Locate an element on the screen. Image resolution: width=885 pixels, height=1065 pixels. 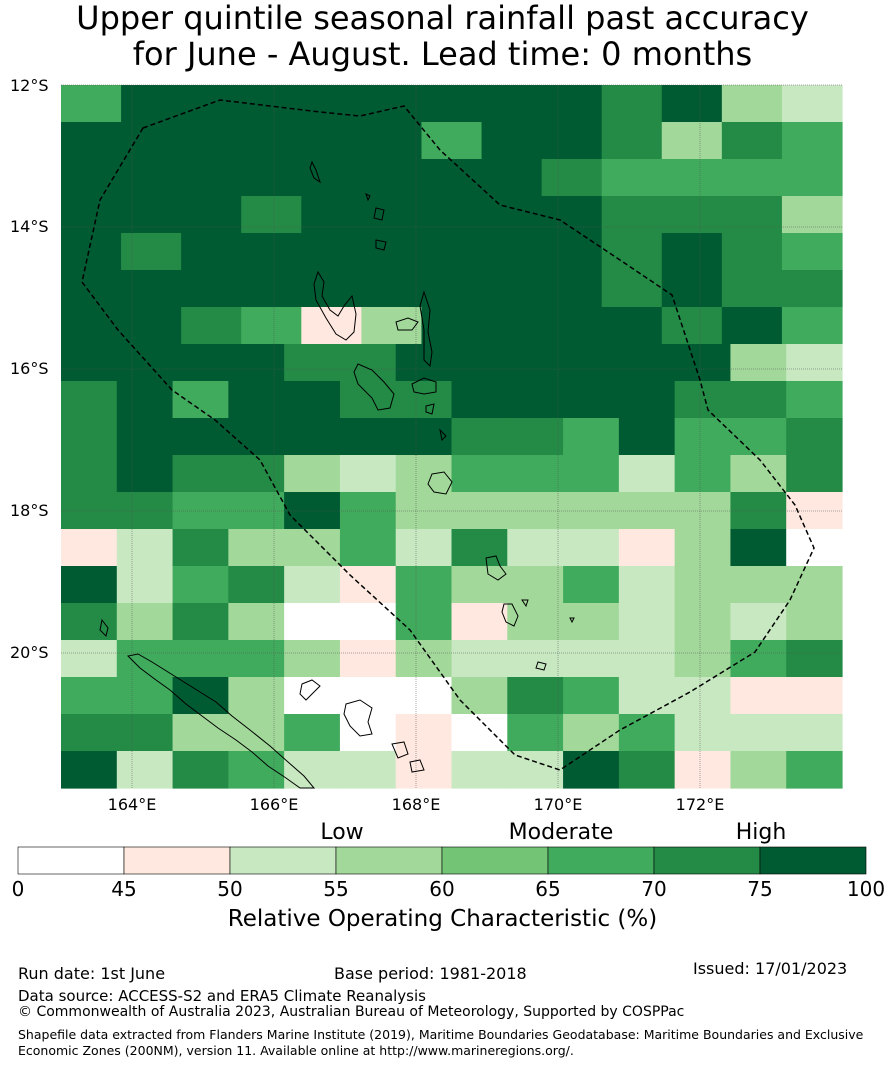
lon-label: 170°E is located at coordinates (558, 804).